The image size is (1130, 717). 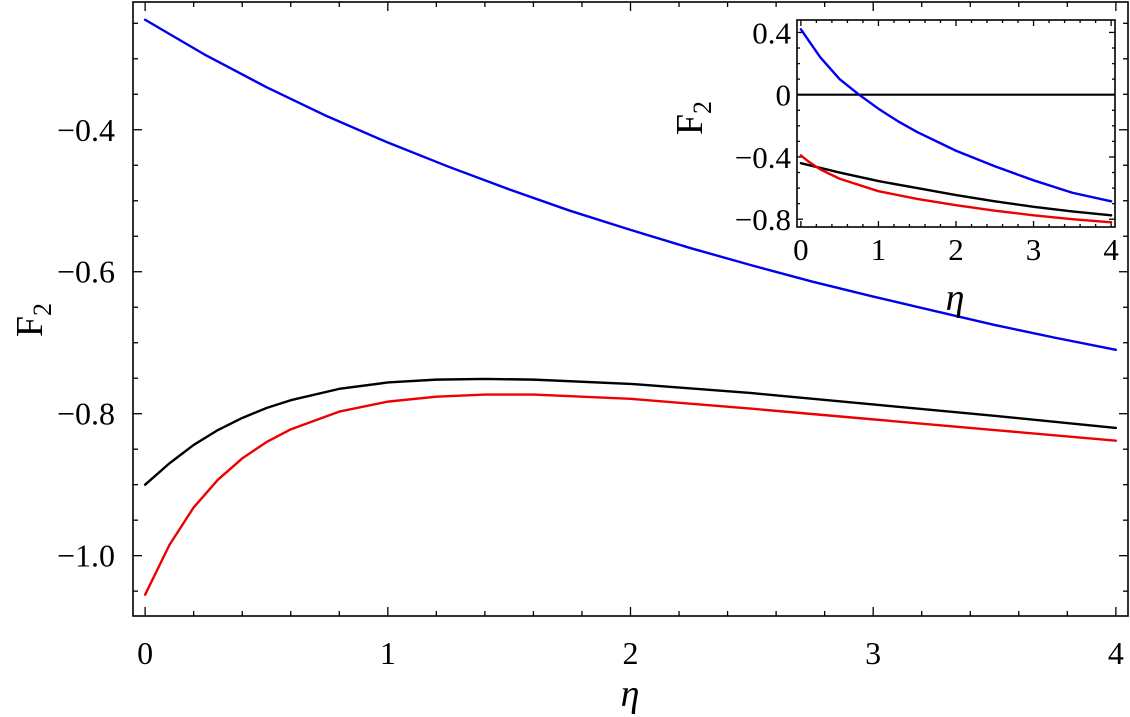 What do you see at coordinates (86, 130) in the screenshot?
I see `main-y-tick-label: −0.4` at bounding box center [86, 130].